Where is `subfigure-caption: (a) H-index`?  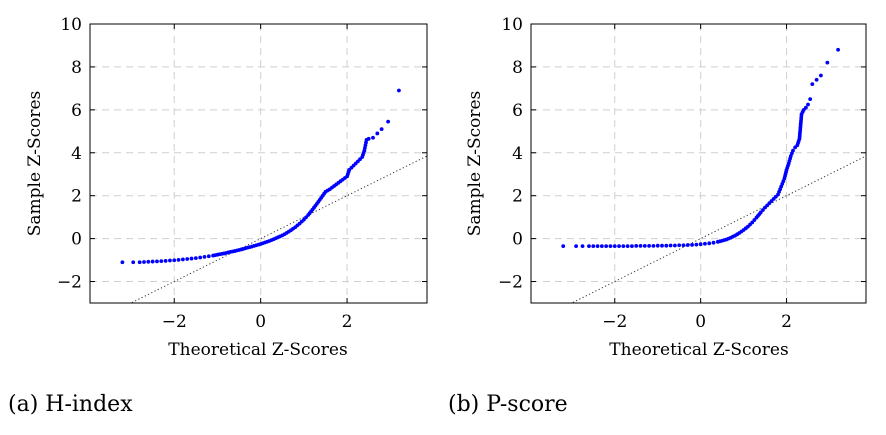
subfigure-caption: (a) H-index is located at coordinates (70, 404).